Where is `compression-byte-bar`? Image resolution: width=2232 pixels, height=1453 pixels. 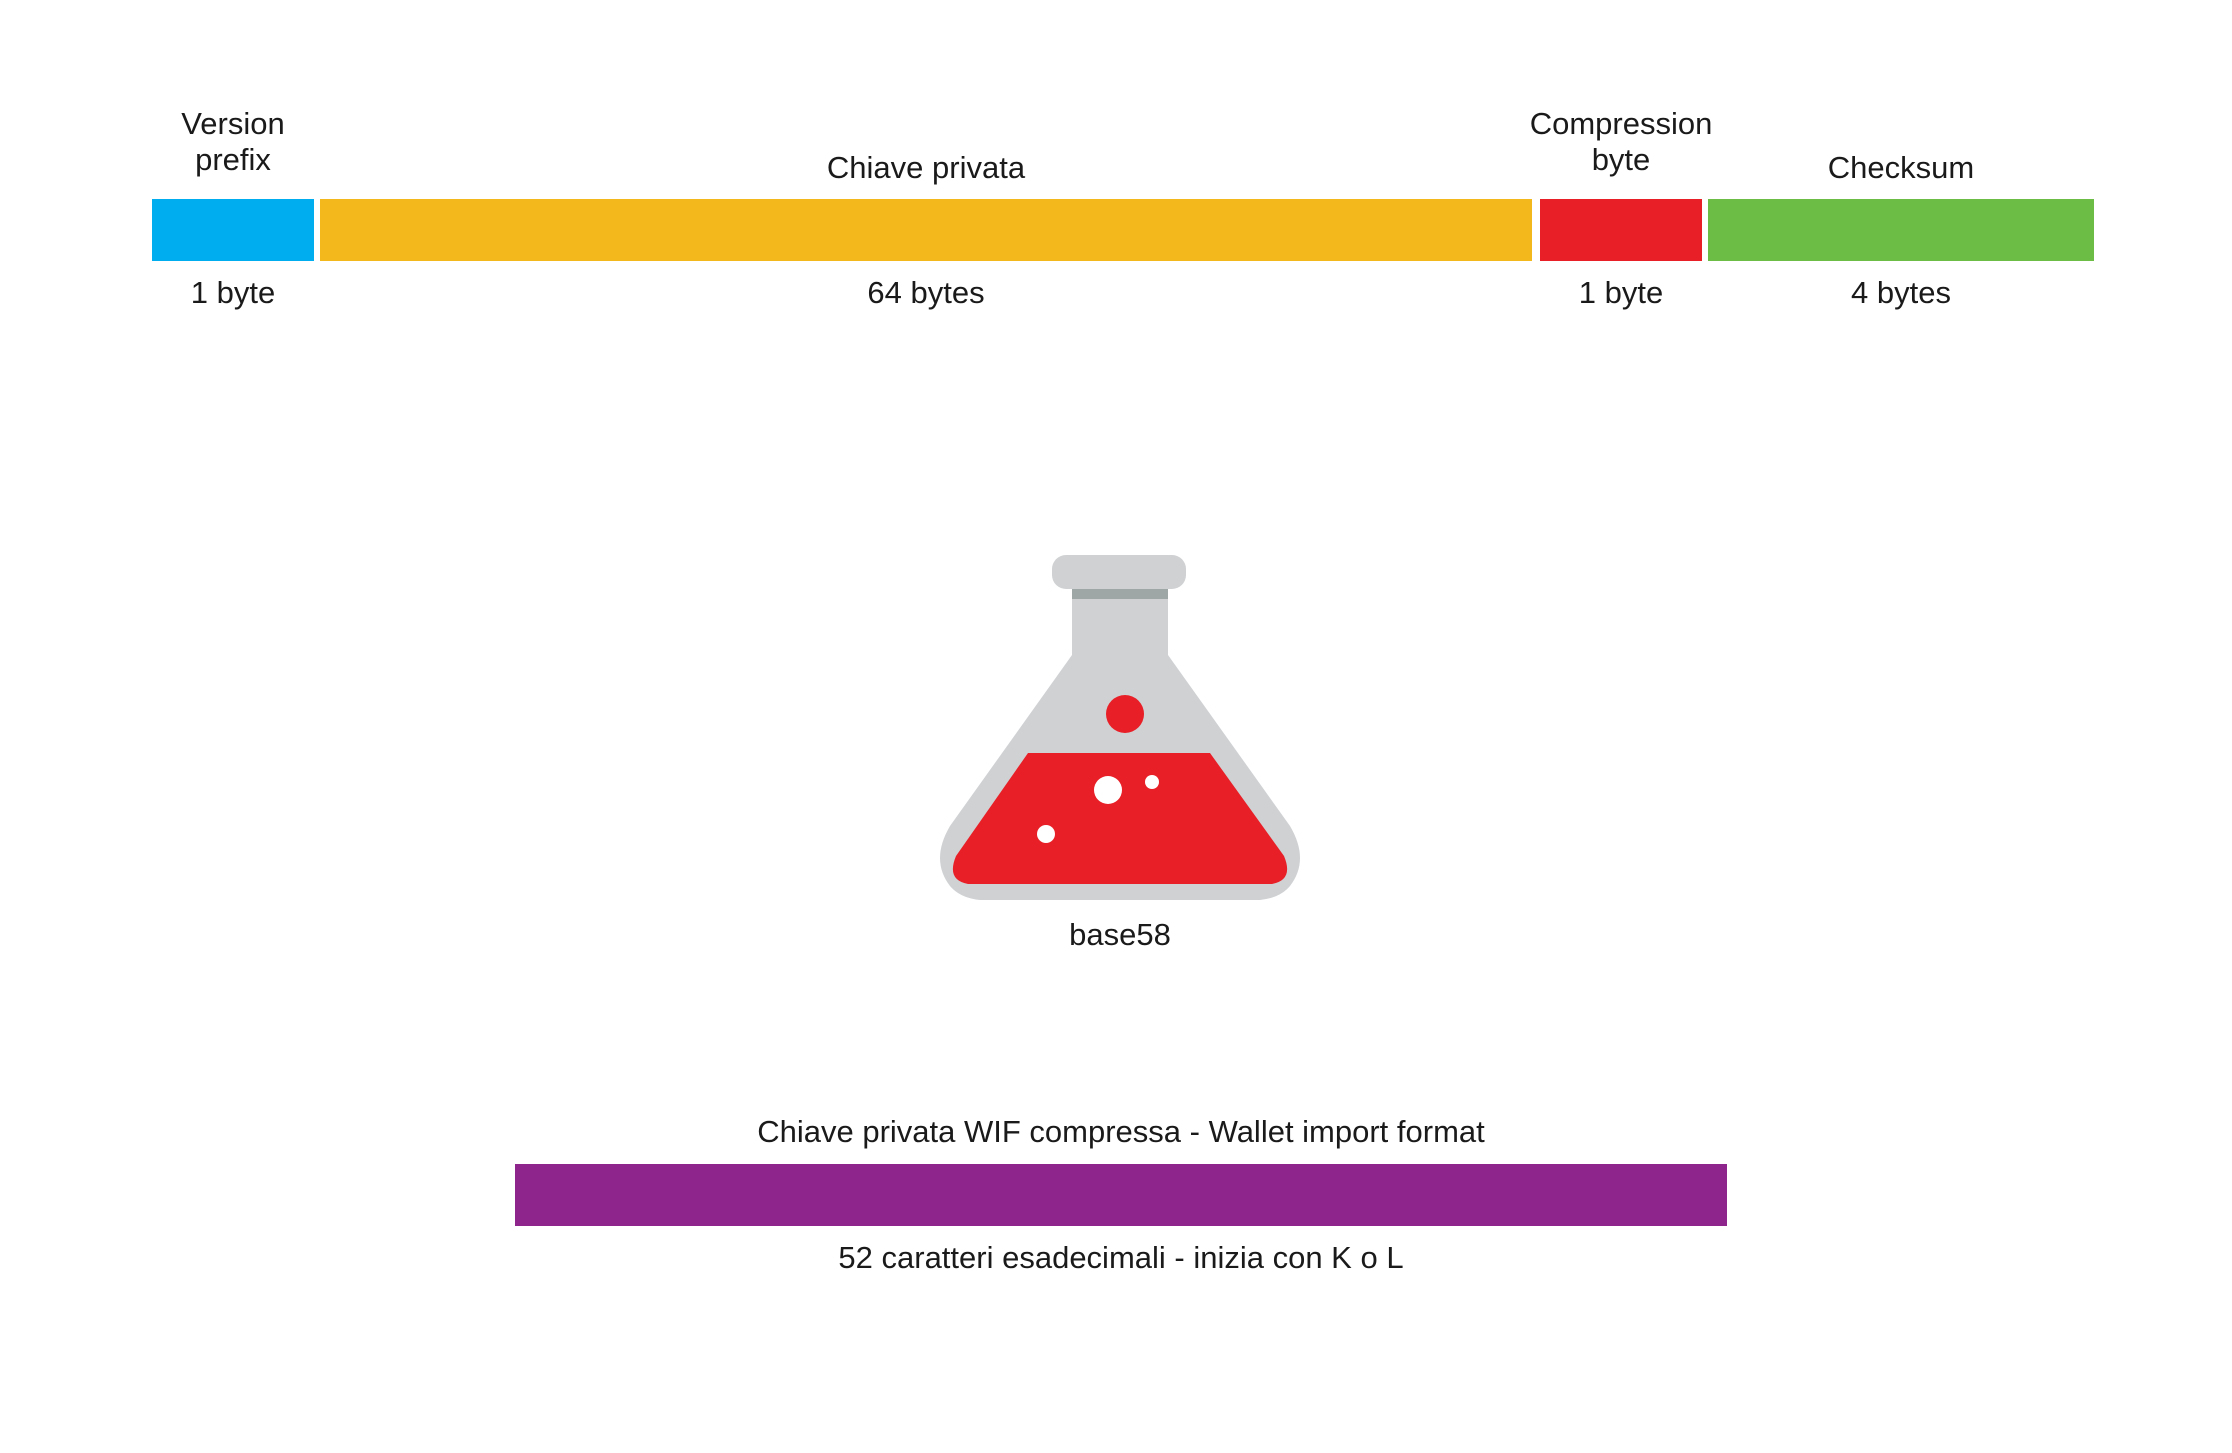
compression-byte-bar is located at coordinates (1621, 230).